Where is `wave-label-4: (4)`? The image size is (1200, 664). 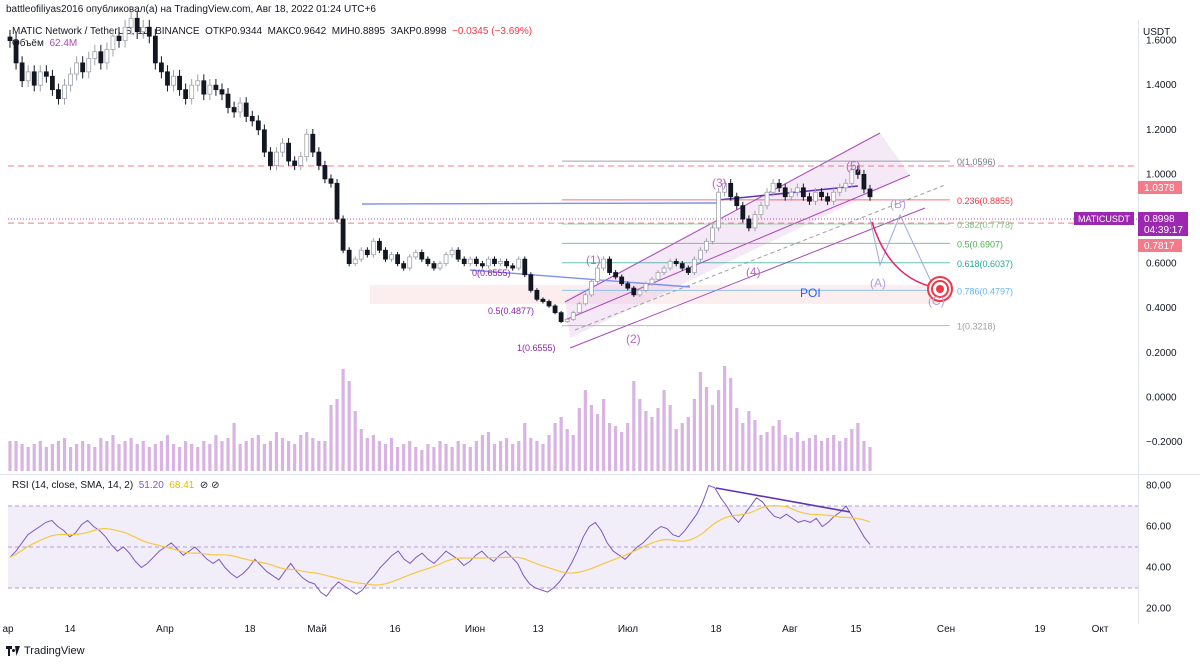 wave-label-4: (4) is located at coordinates (753, 272).